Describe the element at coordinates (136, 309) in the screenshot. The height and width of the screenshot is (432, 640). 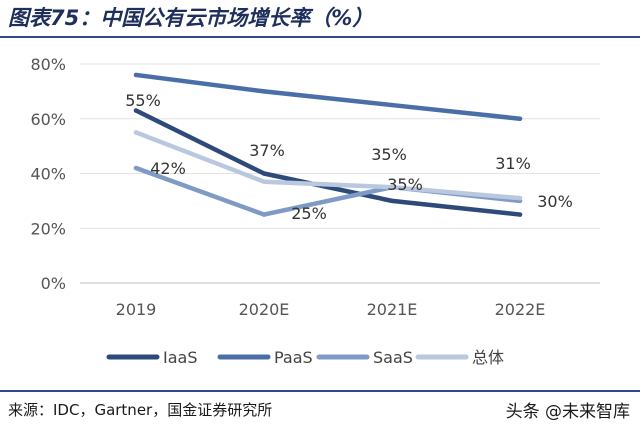
I see `x-tick-label: 2019` at that location.